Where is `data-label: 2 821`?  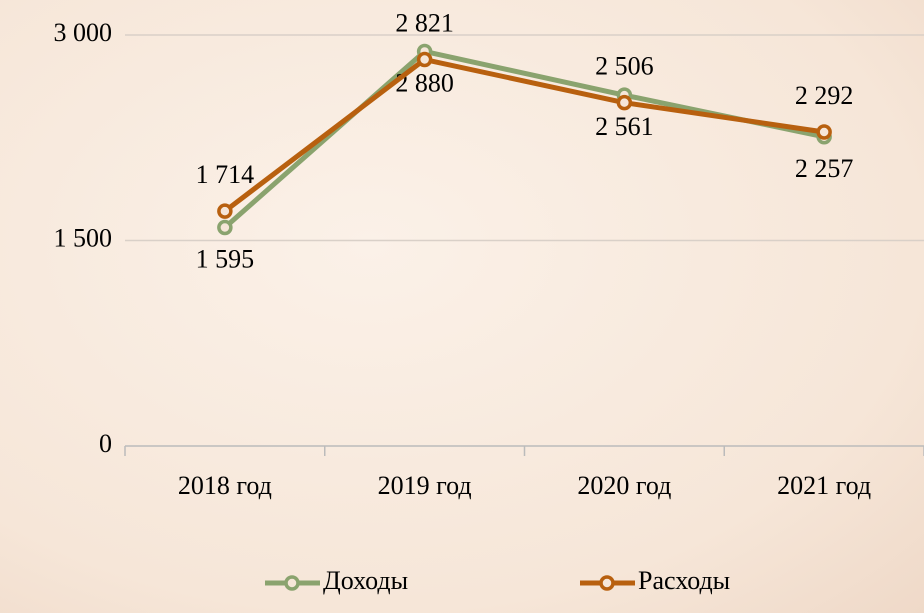
data-label: 2 821 is located at coordinates (424, 22).